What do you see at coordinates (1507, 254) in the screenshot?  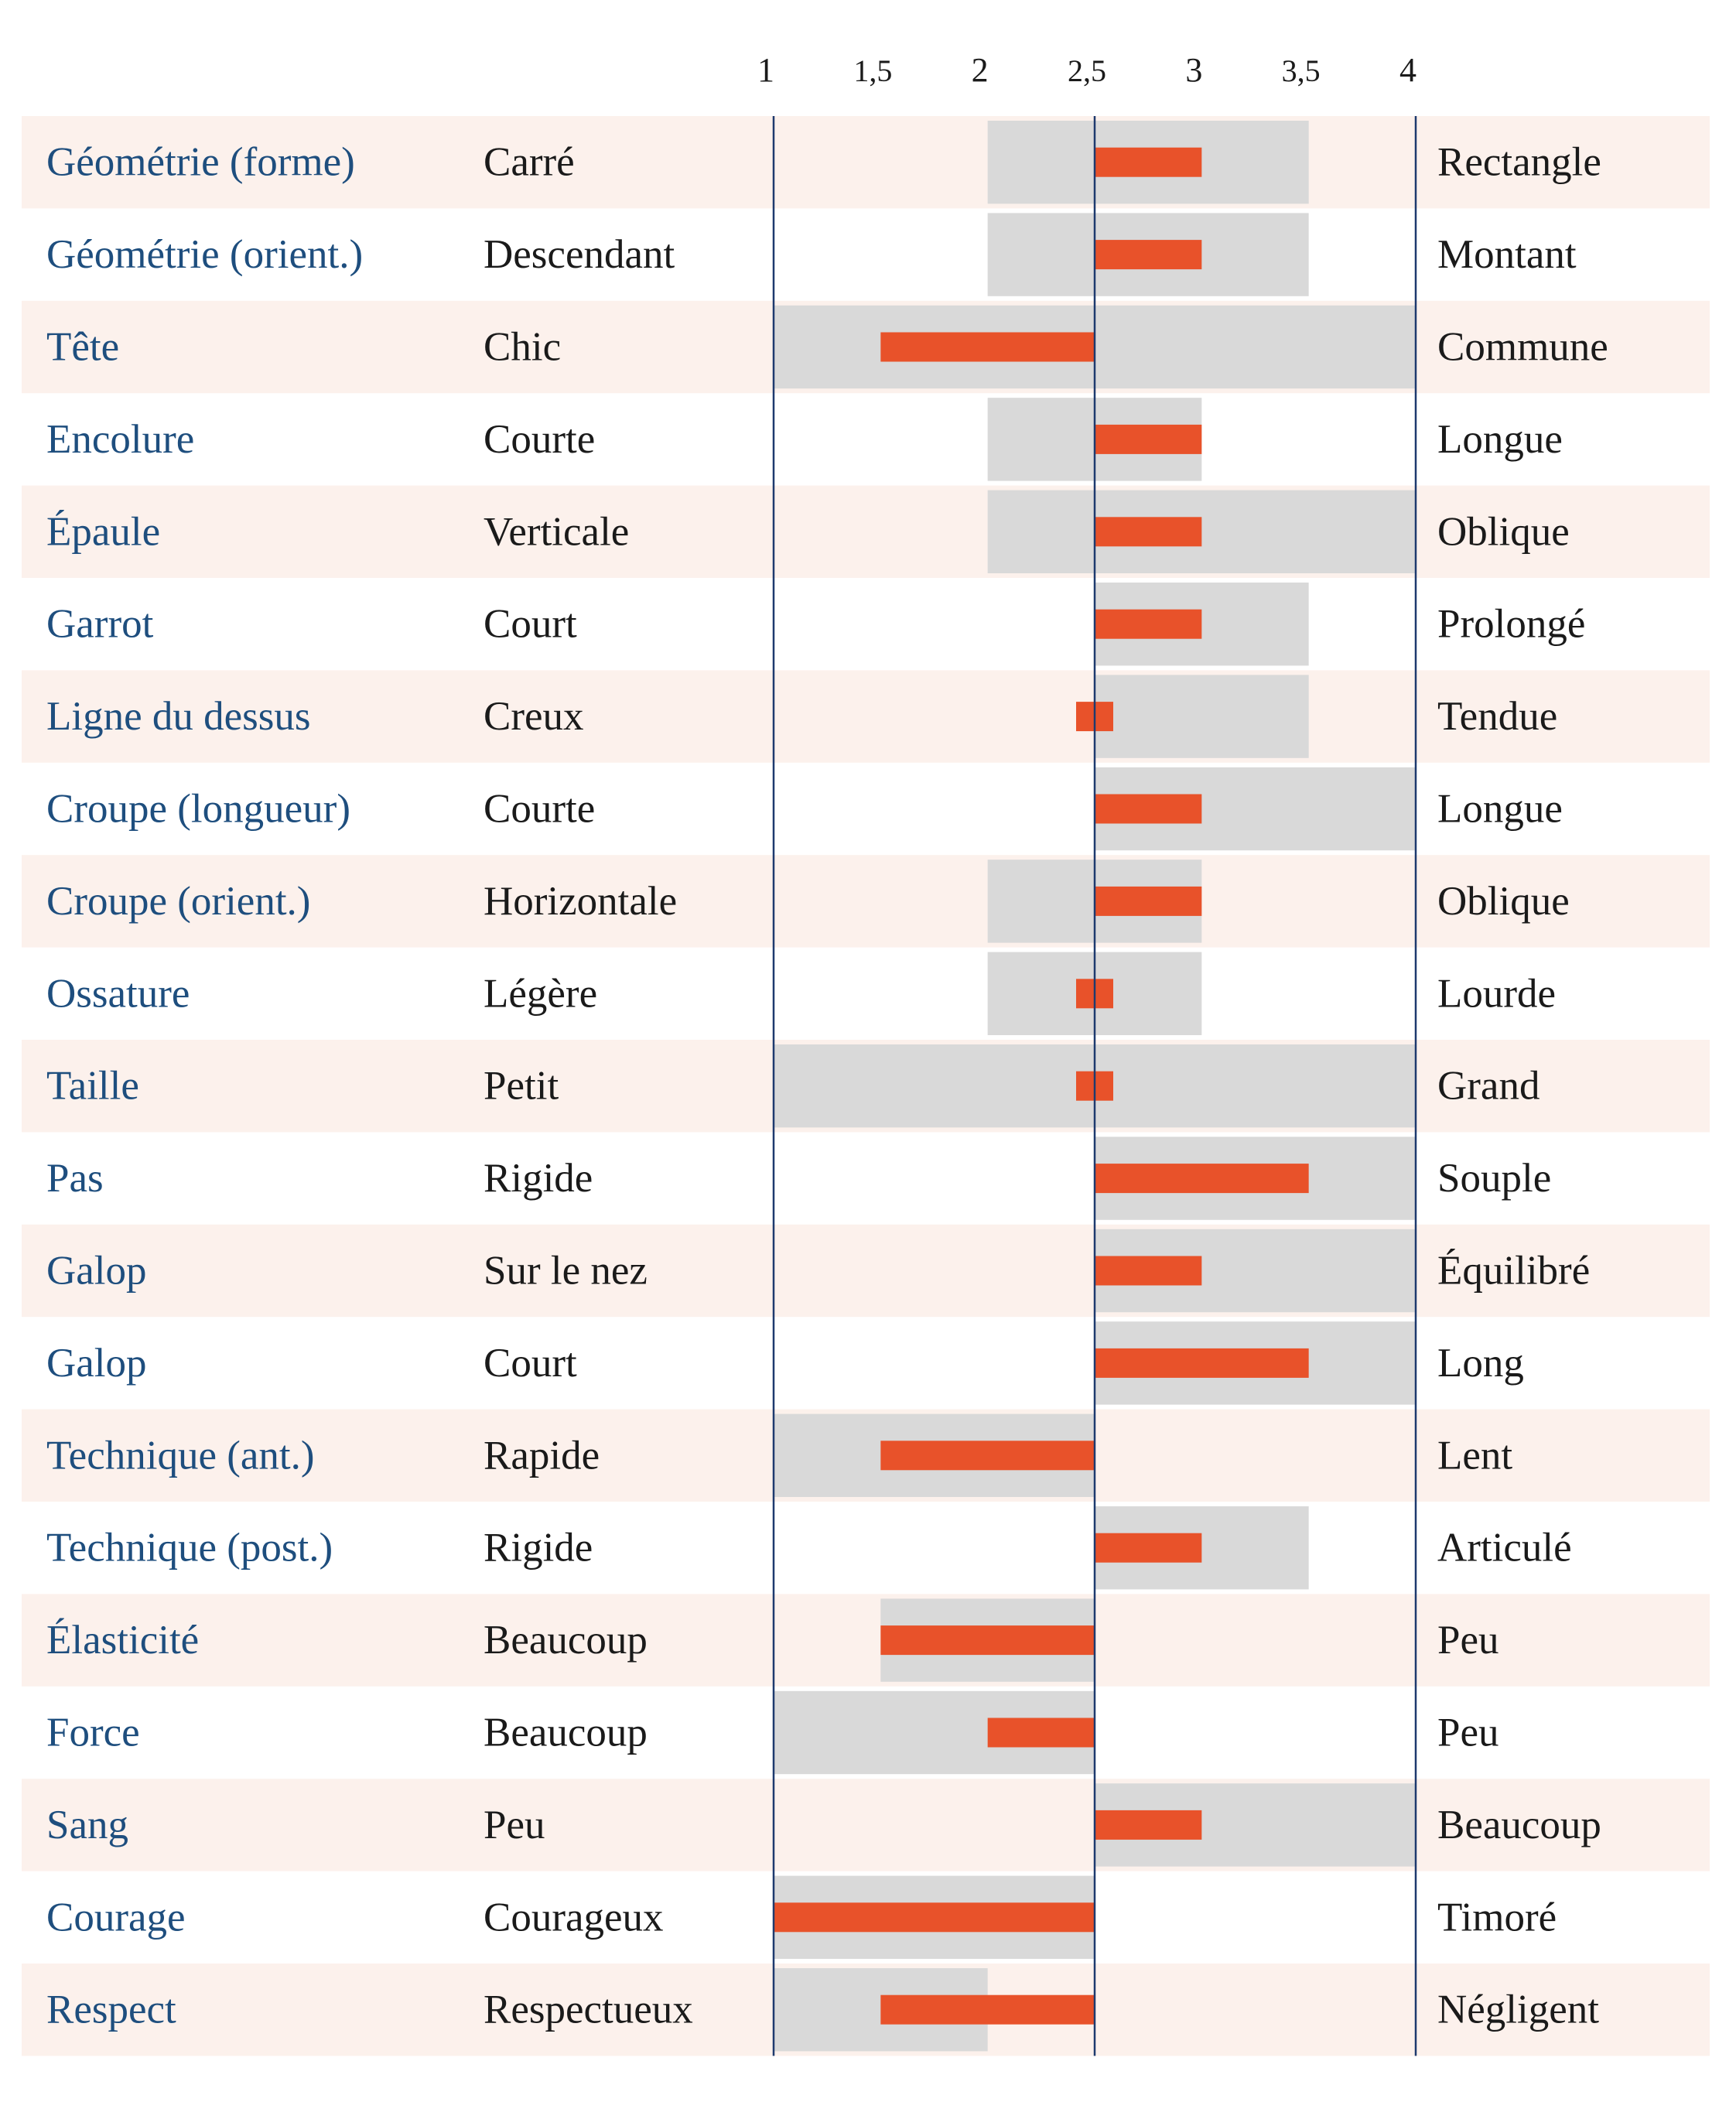 I see `right-descriptor: Montant` at bounding box center [1507, 254].